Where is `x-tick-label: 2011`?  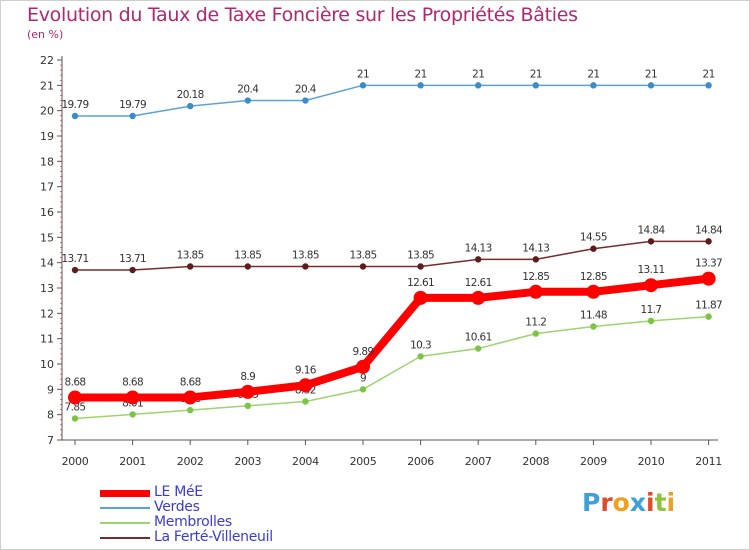
x-tick-label: 2011 is located at coordinates (708, 461).